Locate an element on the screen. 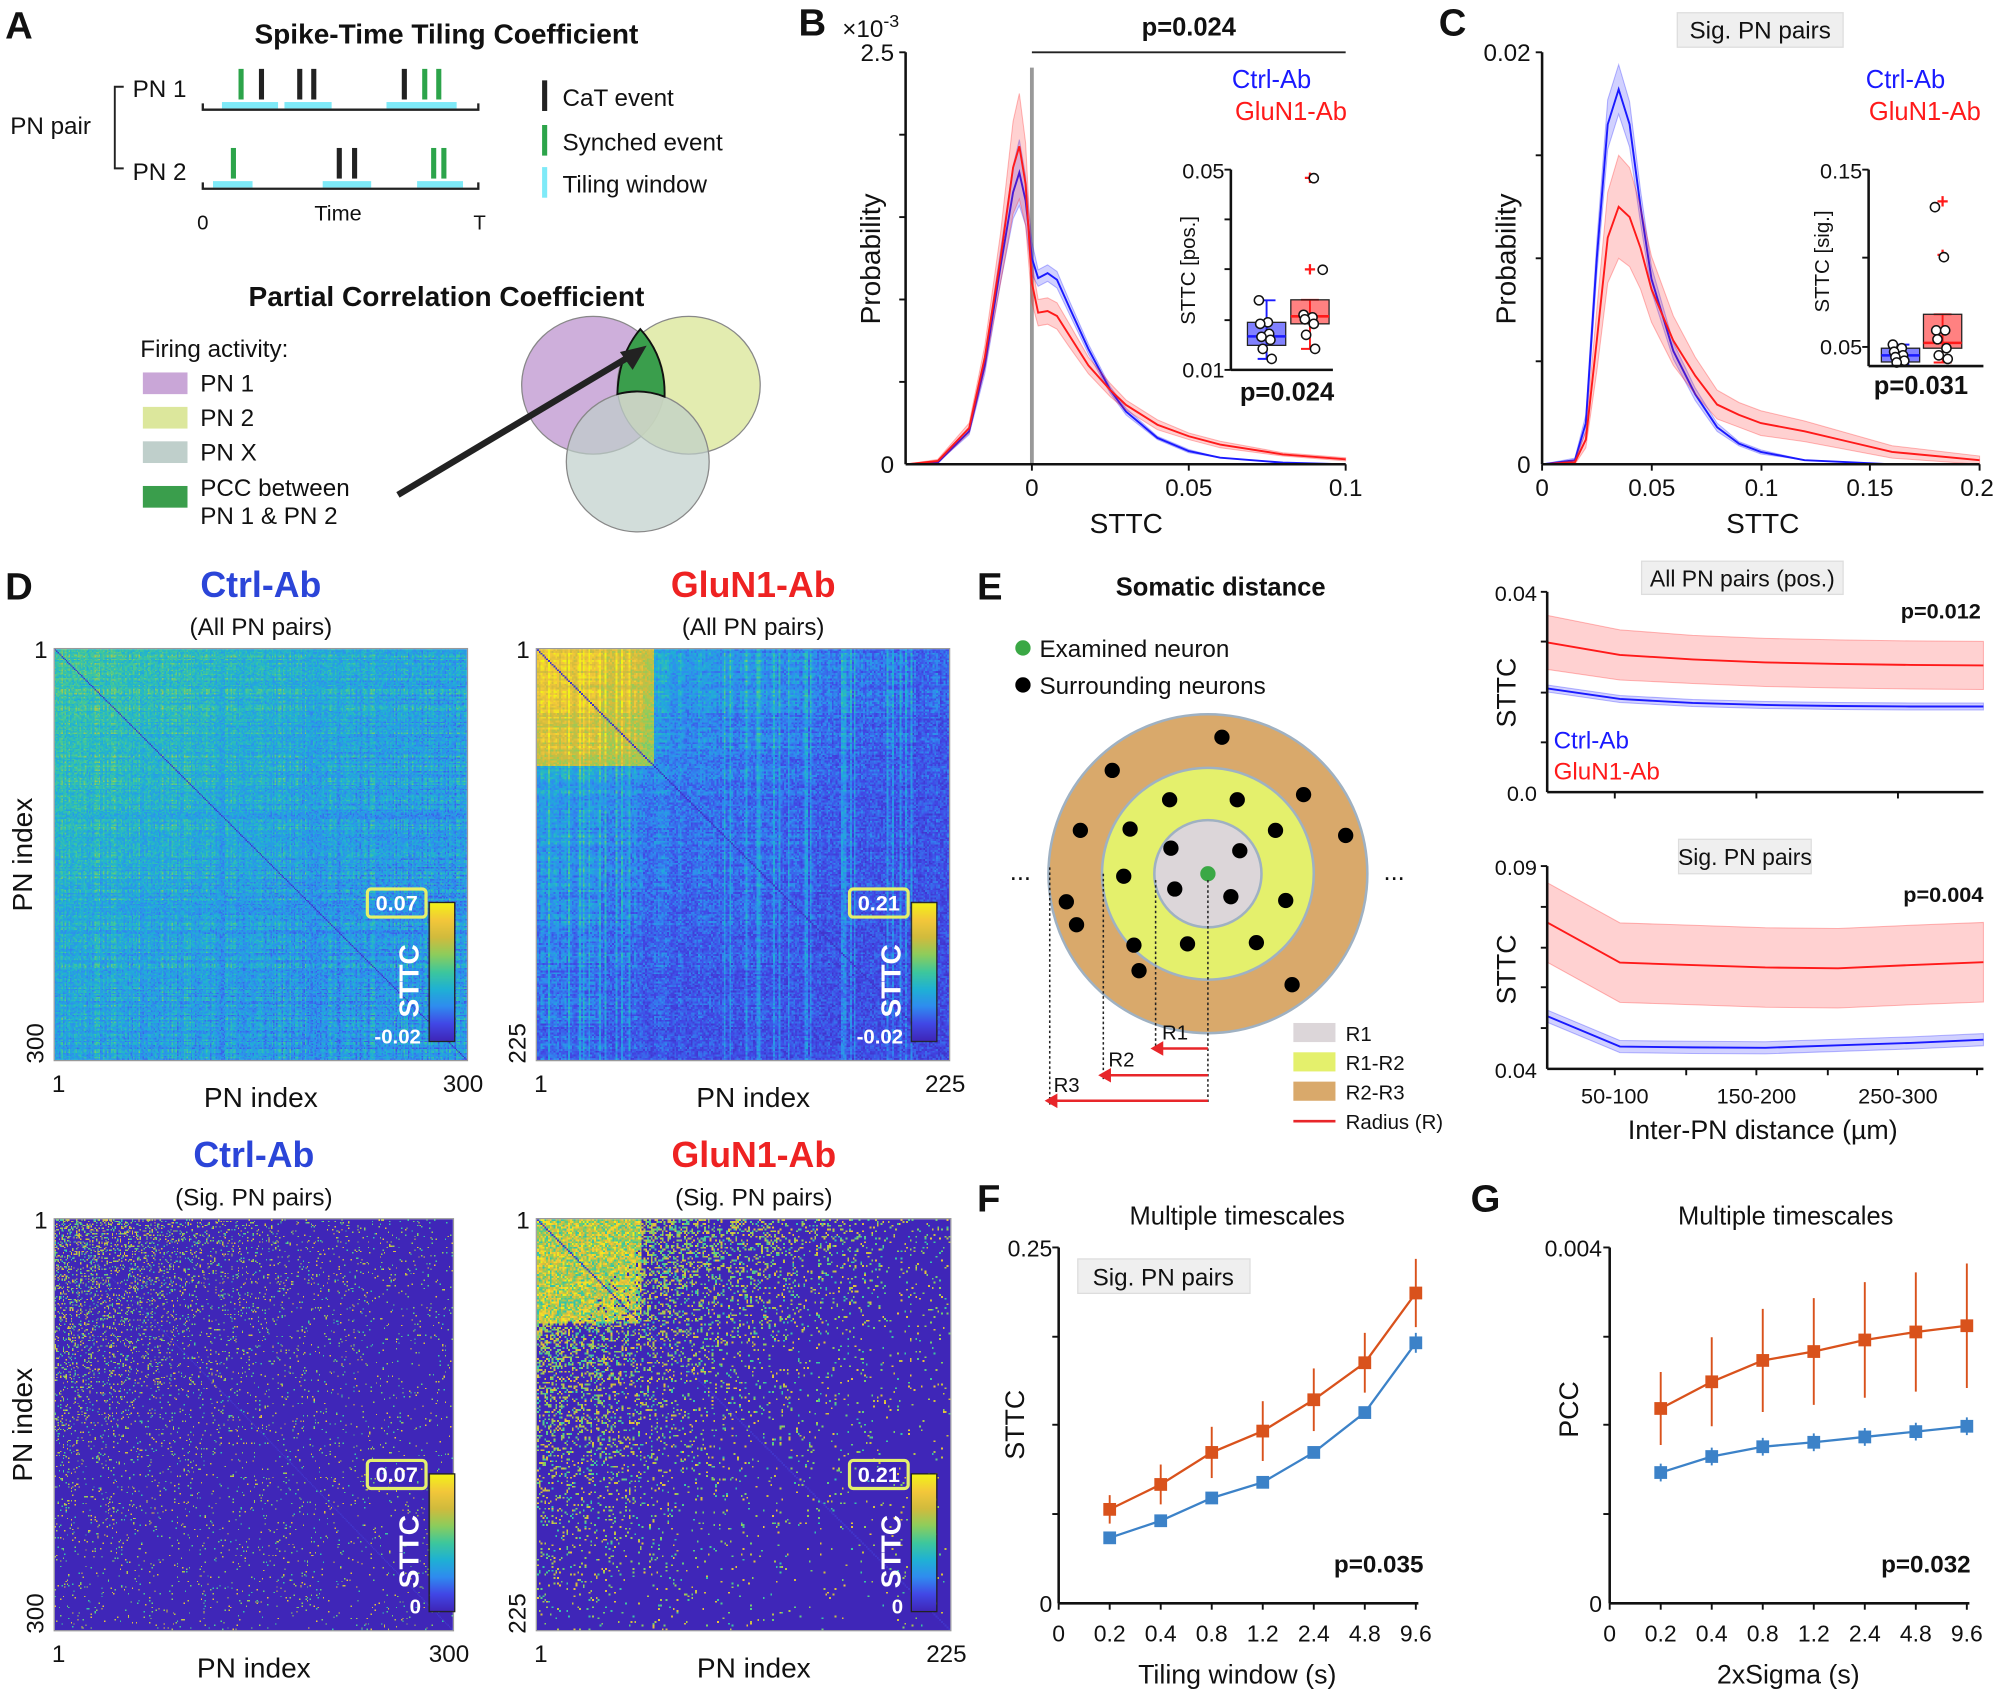 This screenshot has height=1695, width=2000. b-xtick: 0 is located at coordinates (1031, 488).